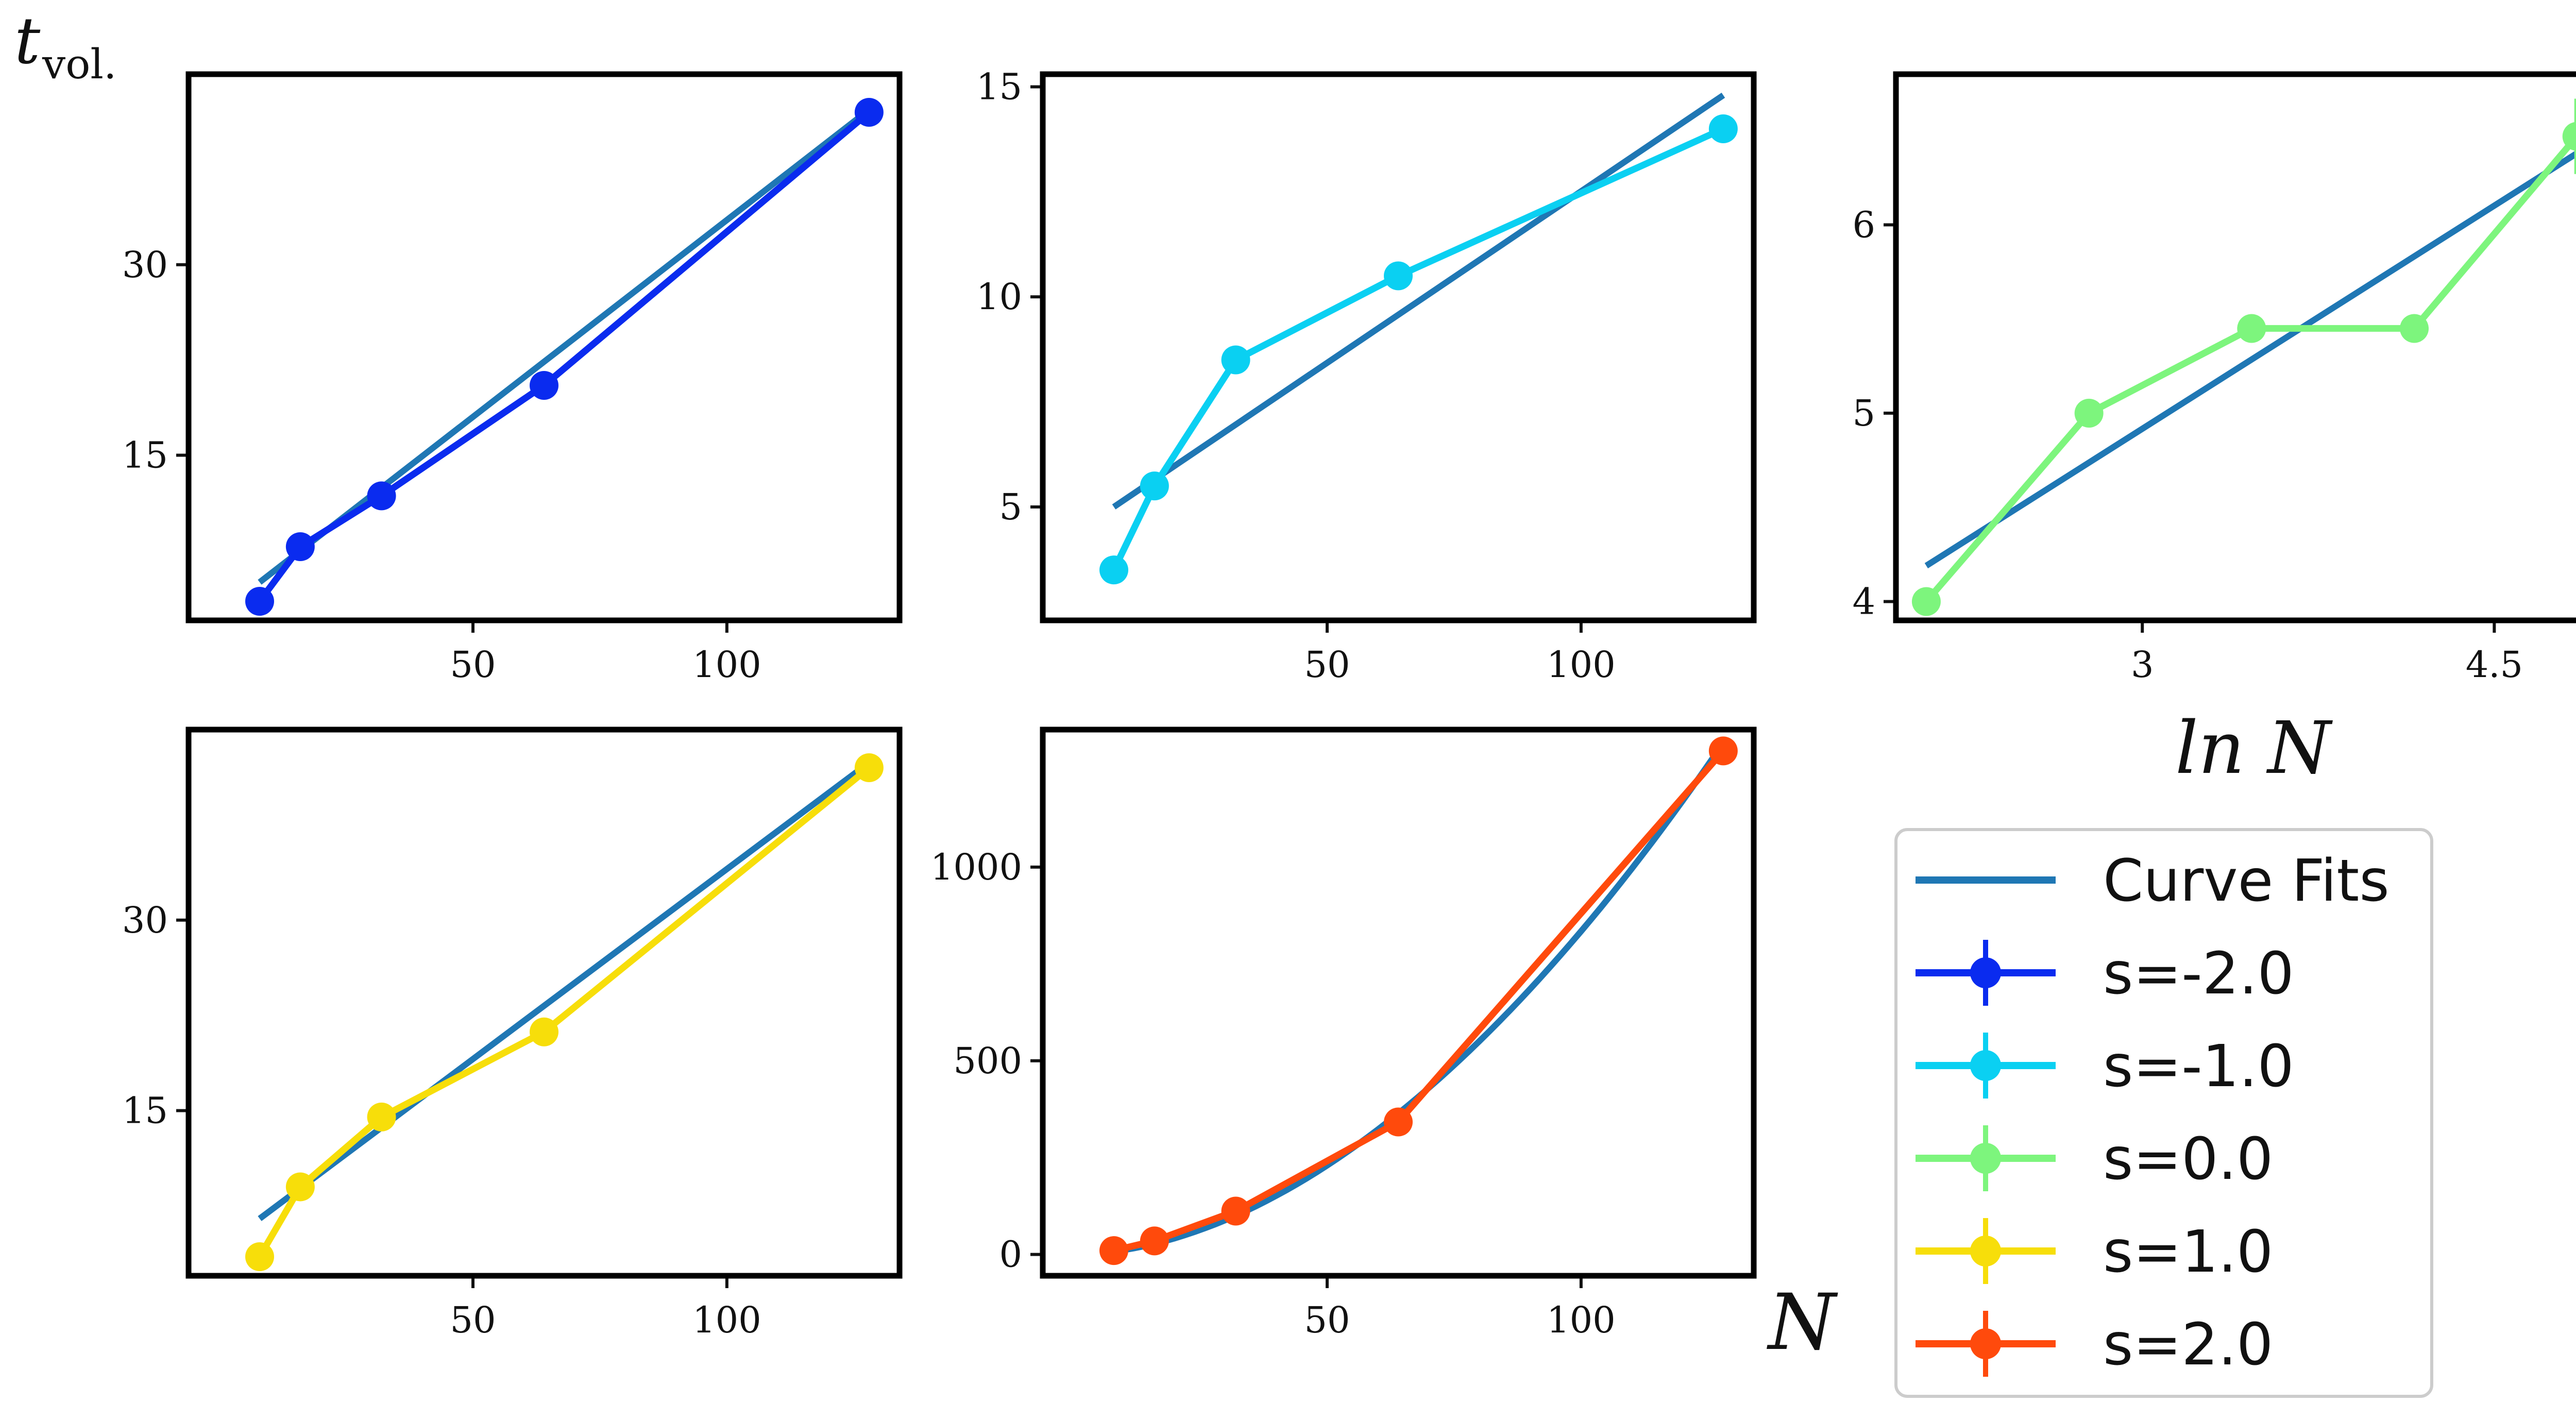 This screenshot has height=1402, width=2576. Describe the element at coordinates (976, 867) in the screenshot. I see `y-tick-label: 1000` at that location.